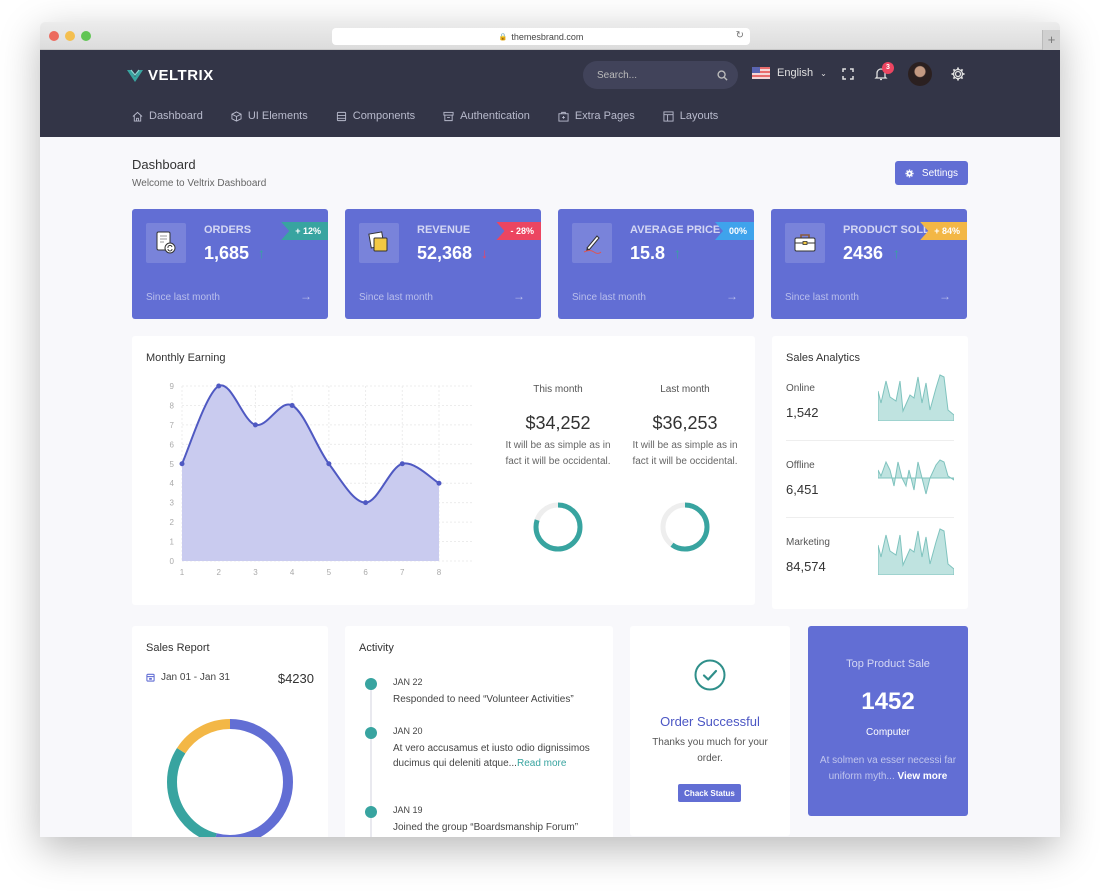 The image size is (1100, 894). I want to click on database-icon, so click(341, 116).